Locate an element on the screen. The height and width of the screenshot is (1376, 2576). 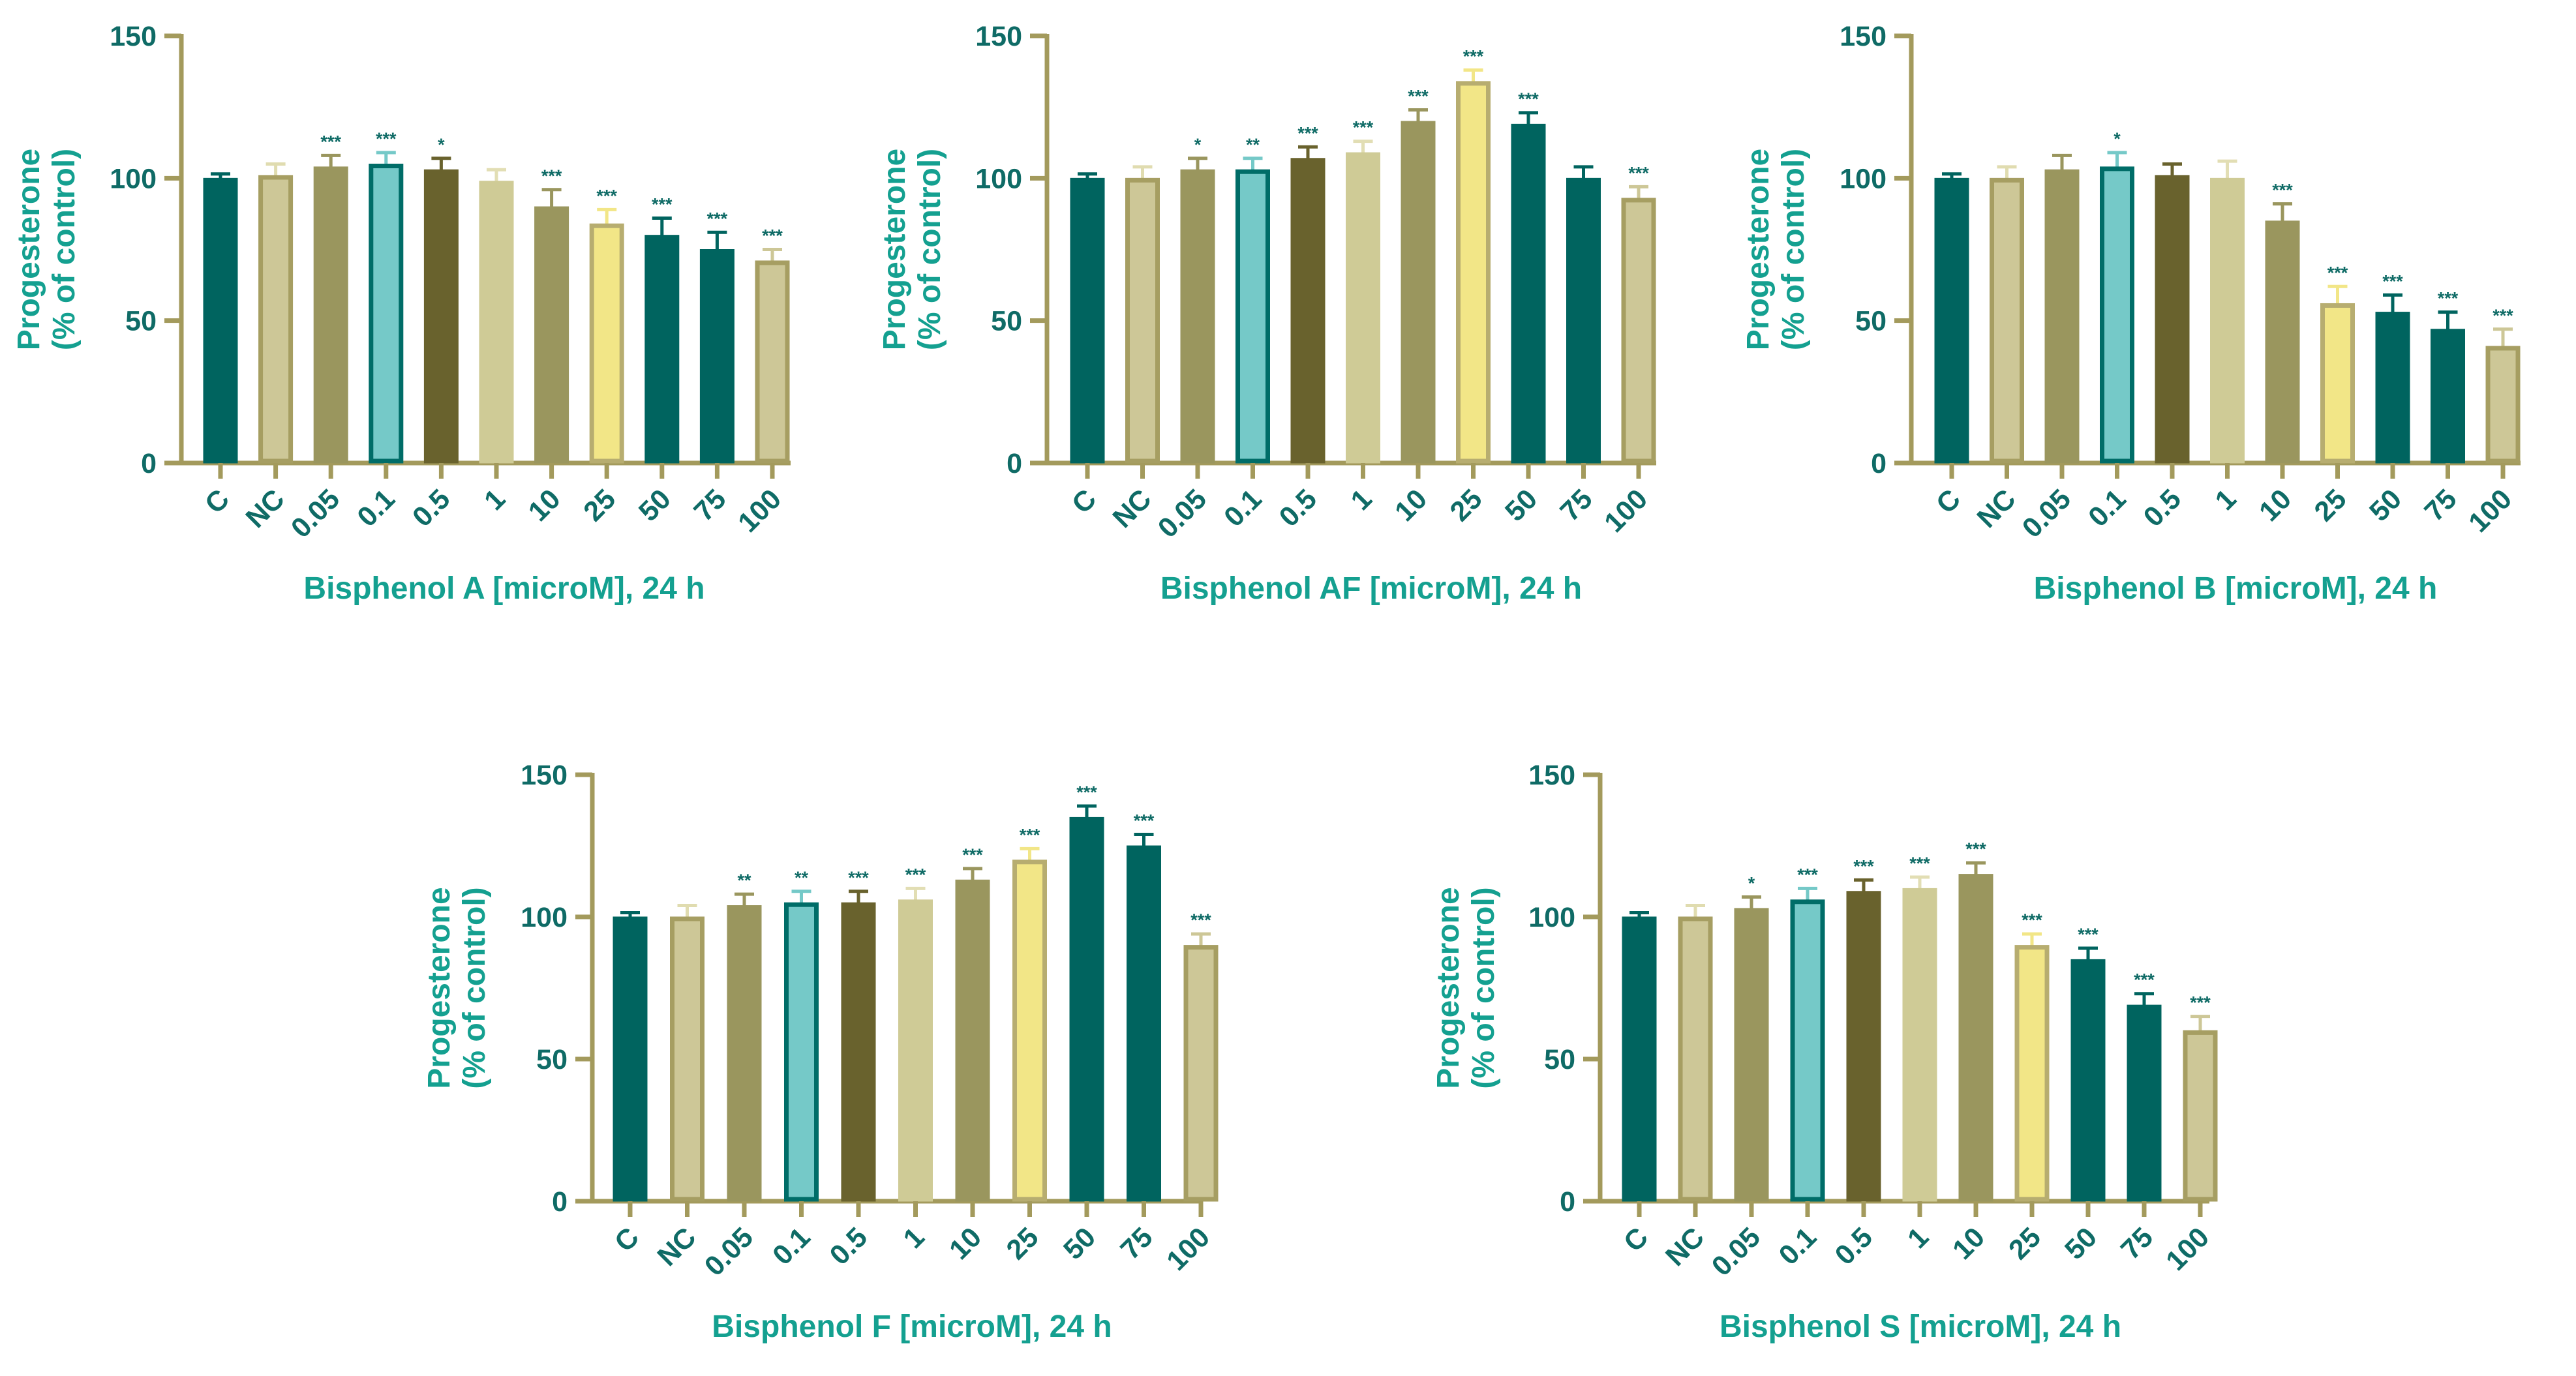
x-axis-title: Bisphenol S [microM], 24 h is located at coordinates (1921, 1326).